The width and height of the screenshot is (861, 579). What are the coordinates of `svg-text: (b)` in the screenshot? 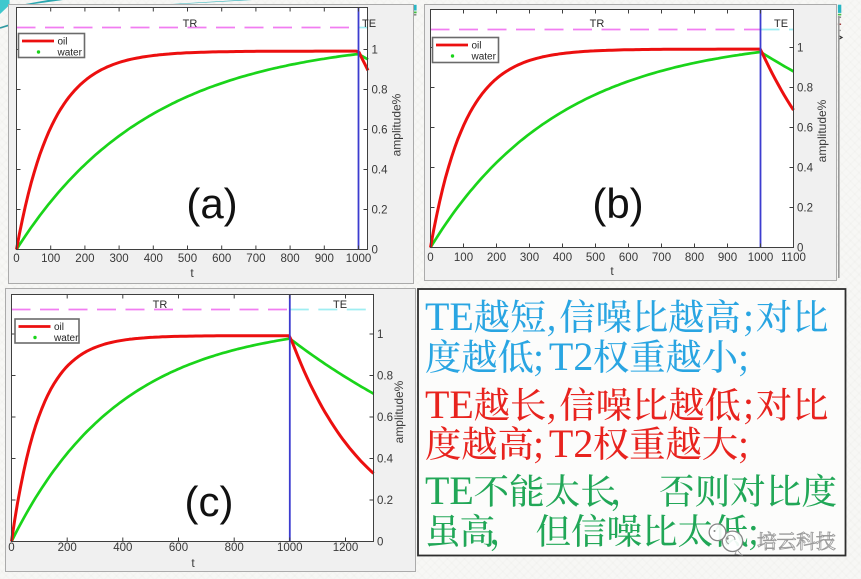 It's located at (617, 203).